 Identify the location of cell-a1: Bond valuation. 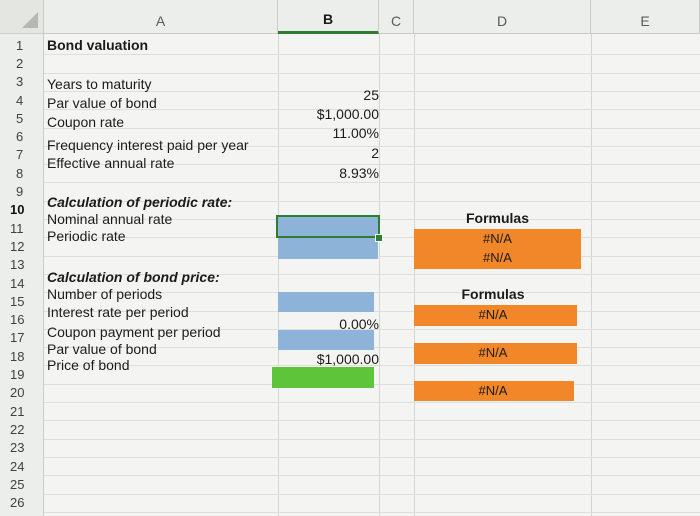
(98, 45).